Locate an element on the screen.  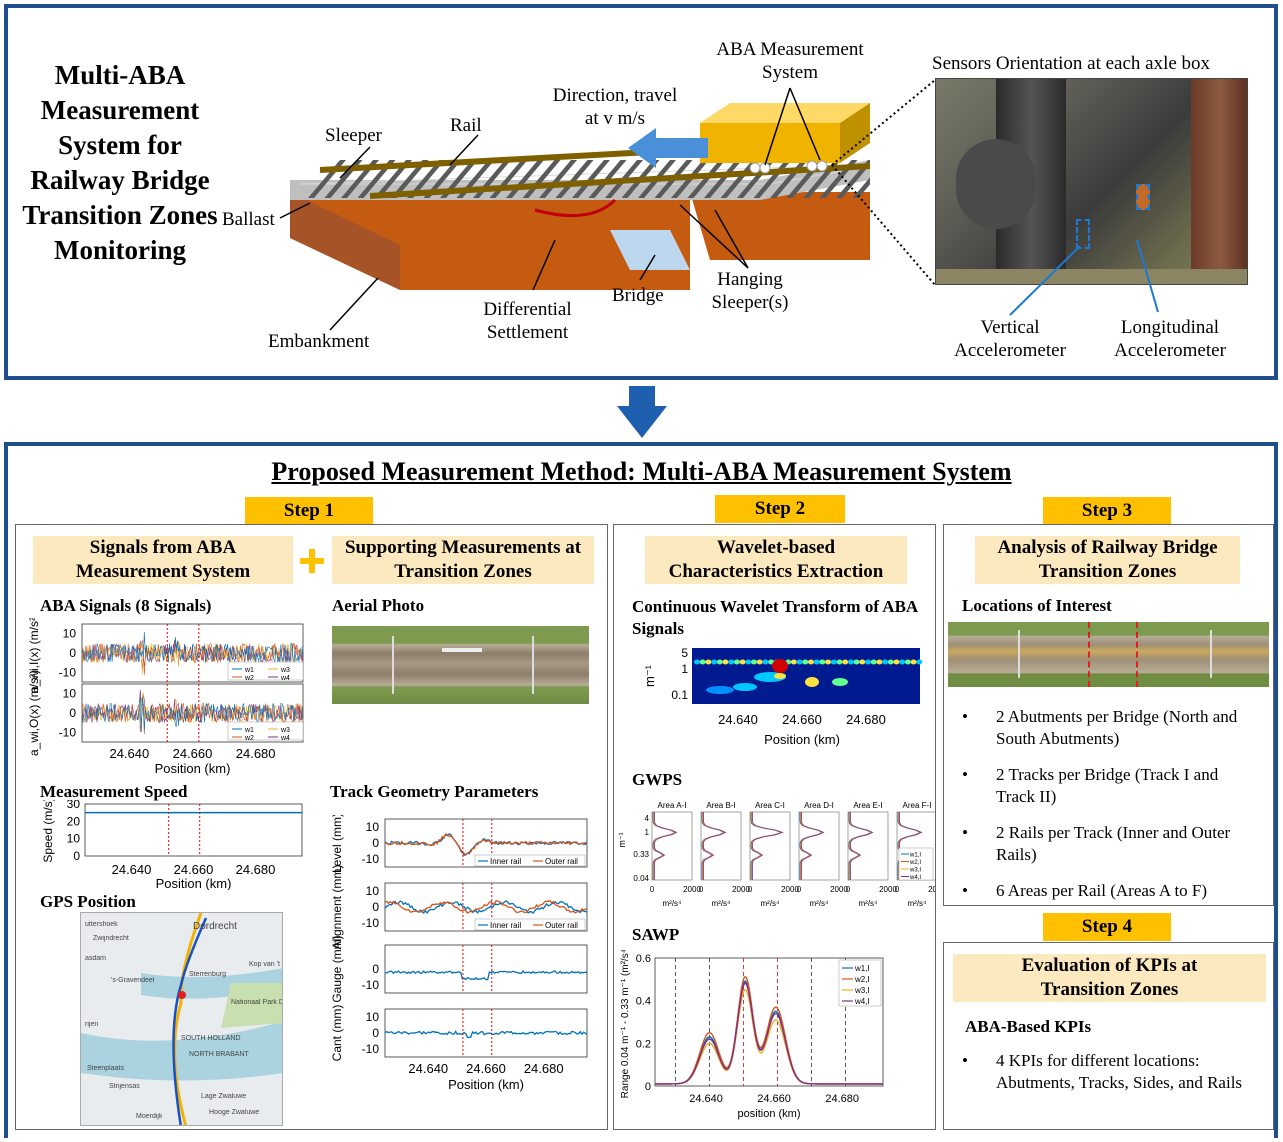
map-label: asdam is located at coordinates (96, 958).